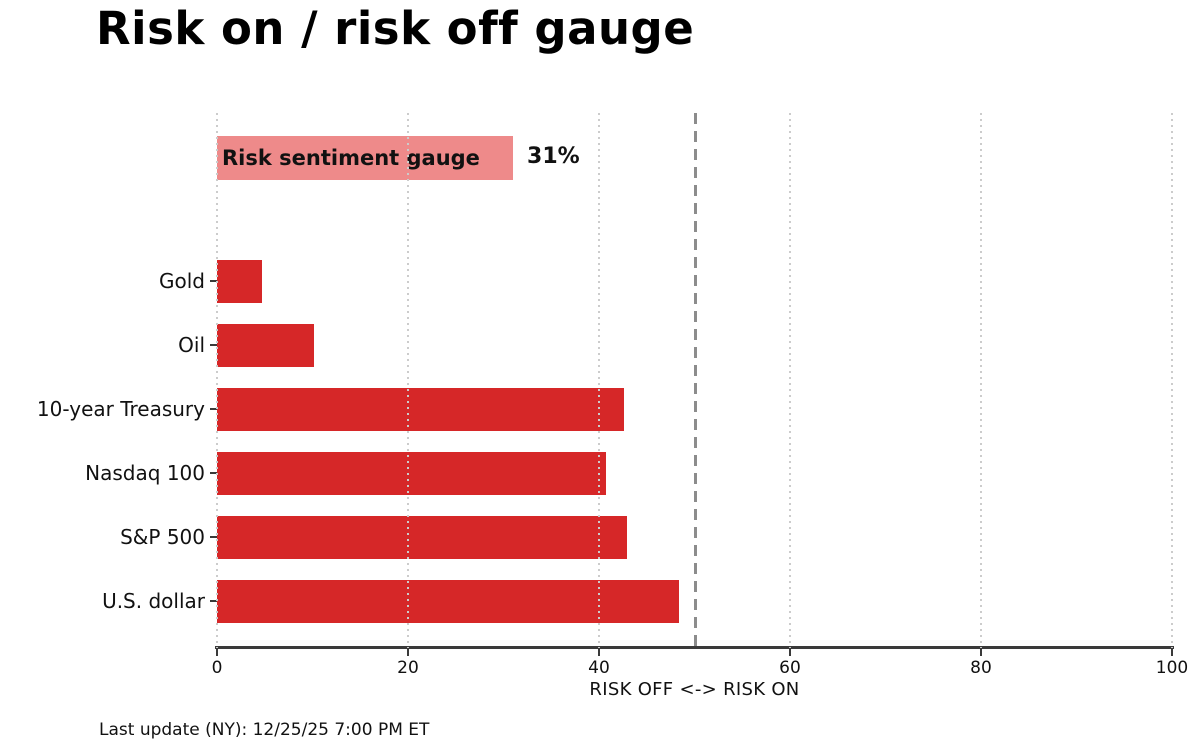  What do you see at coordinates (239, 281) in the screenshot?
I see `bar-gold` at bounding box center [239, 281].